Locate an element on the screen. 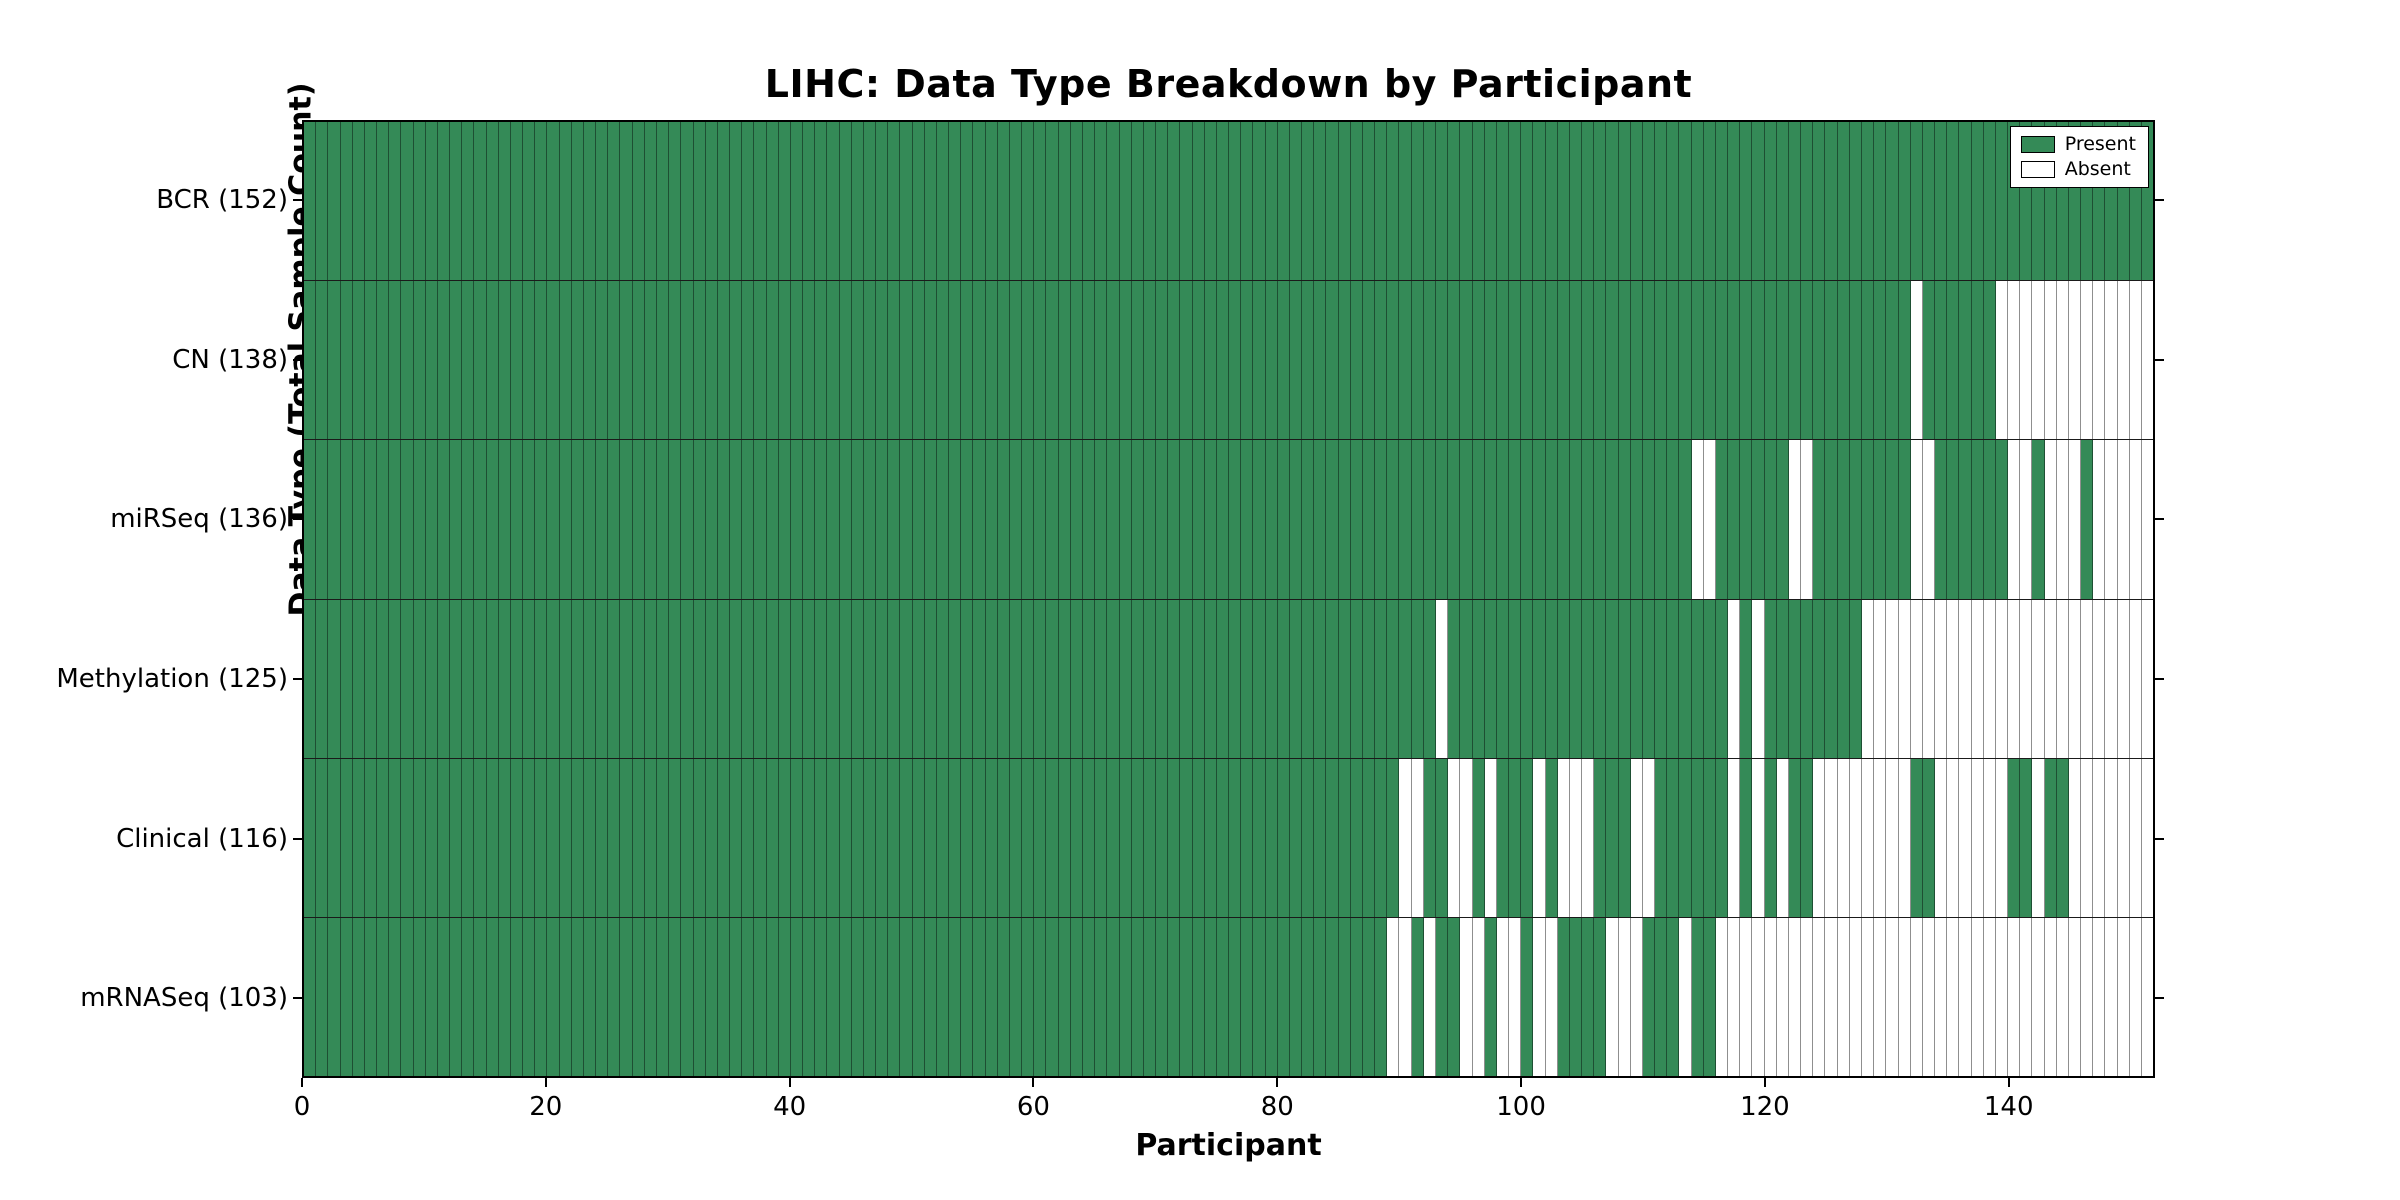  x-tick-label-80: 80 is located at coordinates (1277, 1107).